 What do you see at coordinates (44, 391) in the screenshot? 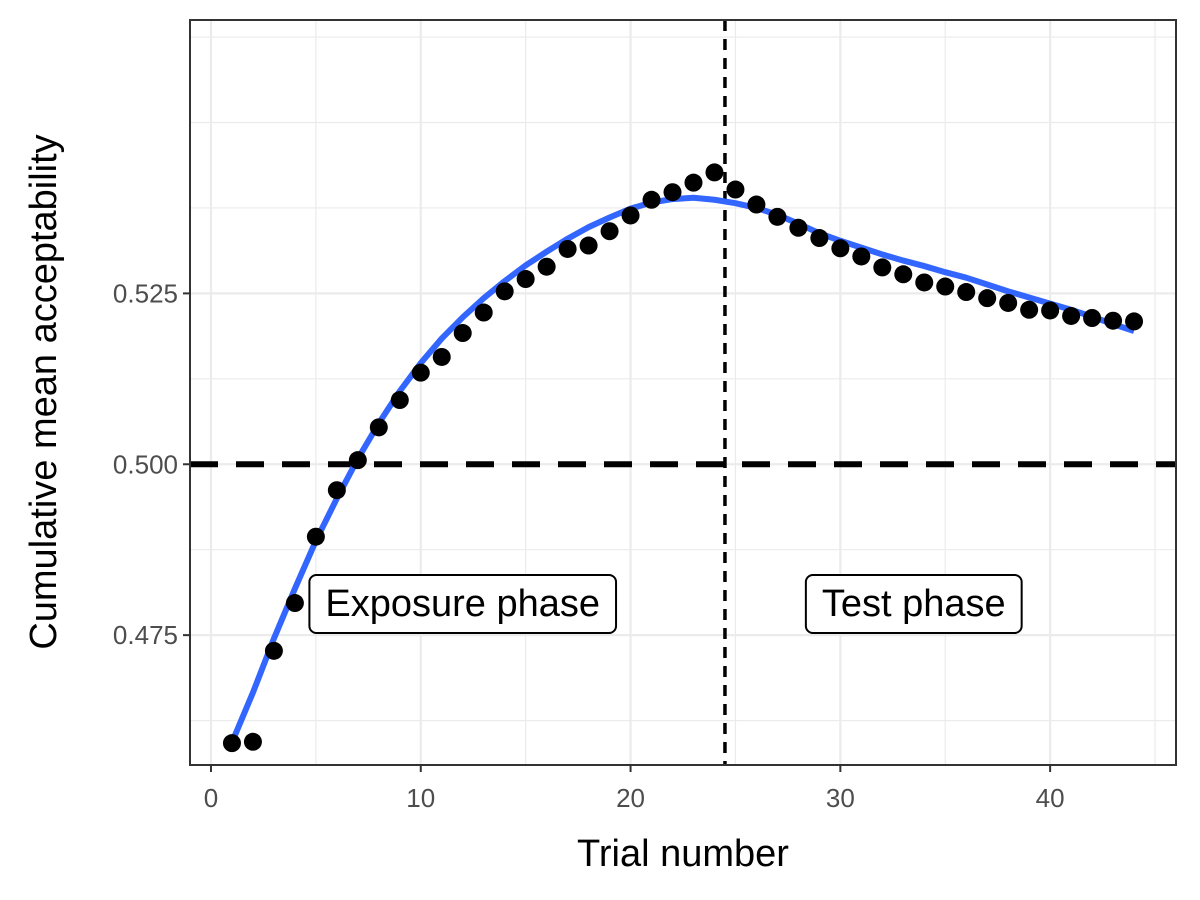
I see `y-axis-title: Cumulative mean acceptability` at bounding box center [44, 391].